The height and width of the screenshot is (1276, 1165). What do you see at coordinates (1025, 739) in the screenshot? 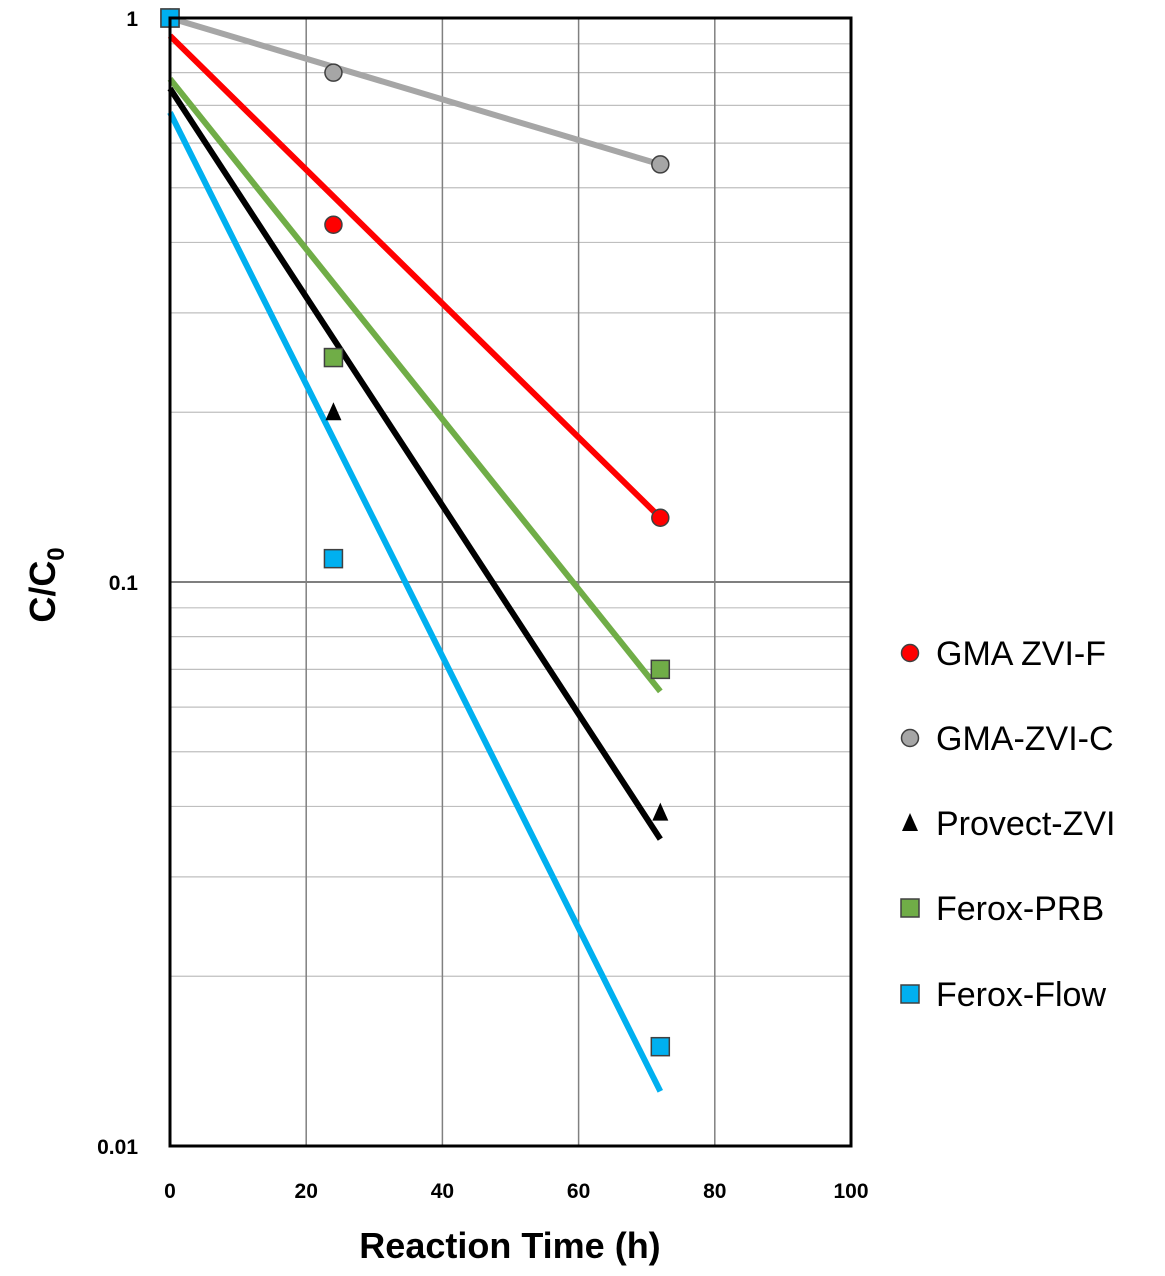
I see `legend-label: GMA-ZVI-C` at bounding box center [1025, 739].